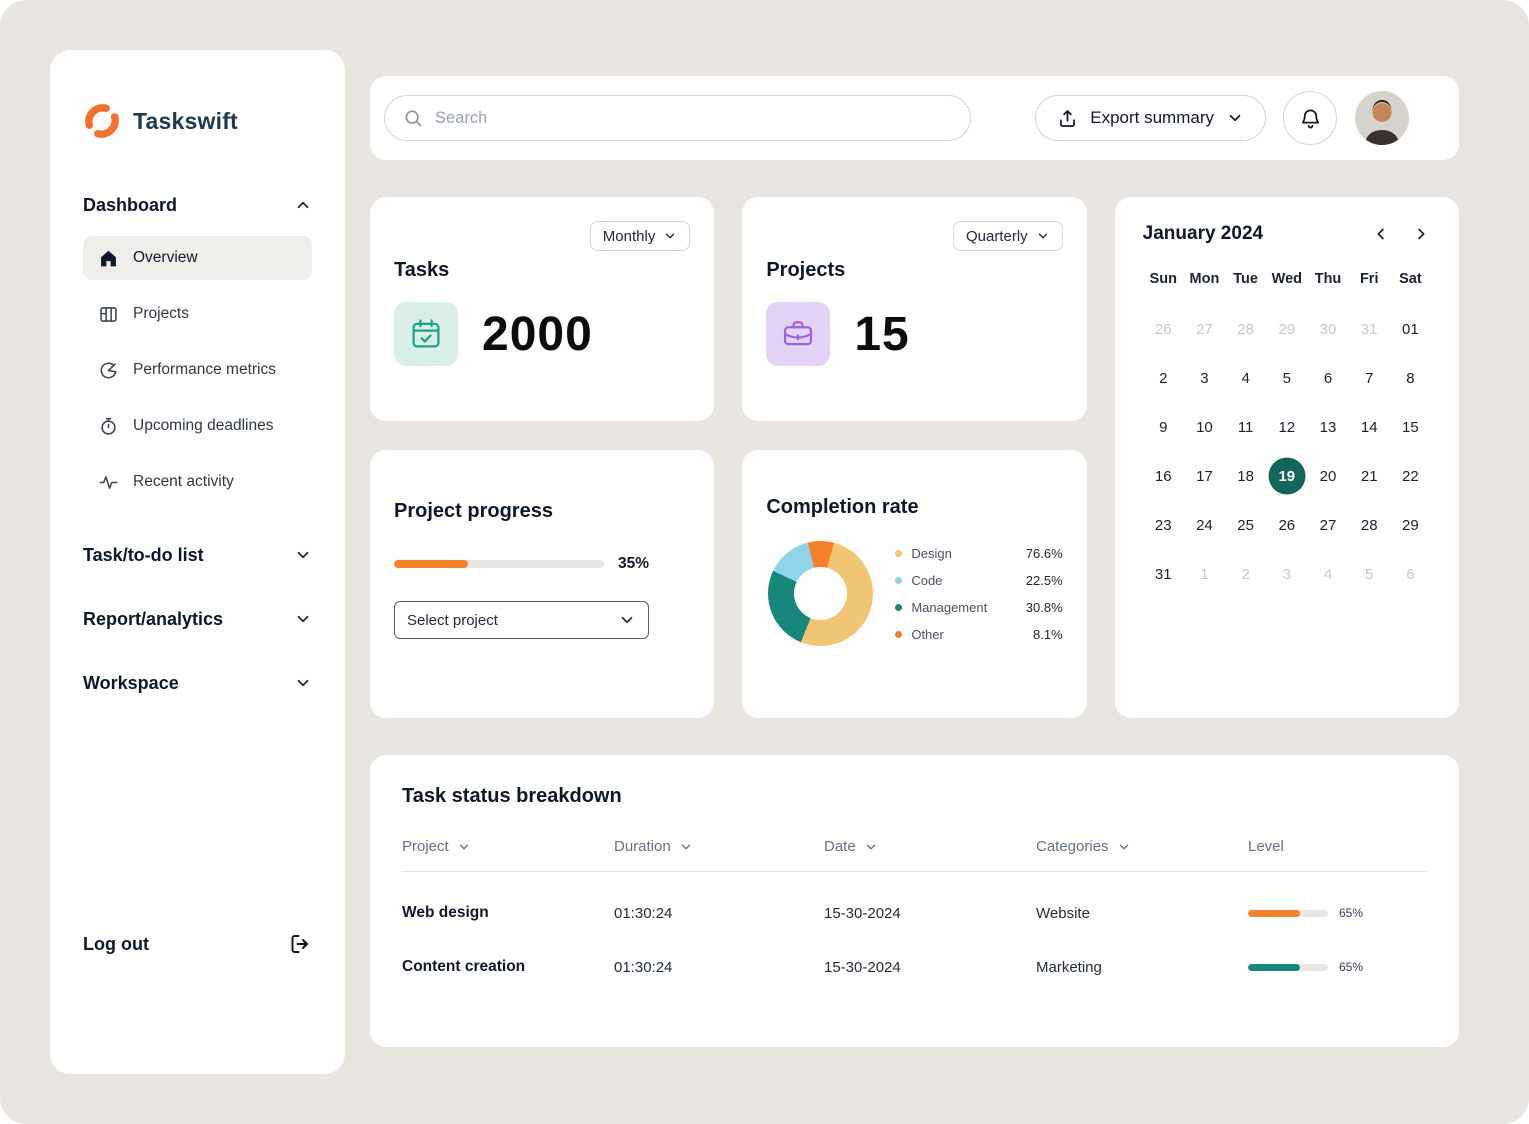  Describe the element at coordinates (1163, 476) in the screenshot. I see `calendar-day: 16` at that location.